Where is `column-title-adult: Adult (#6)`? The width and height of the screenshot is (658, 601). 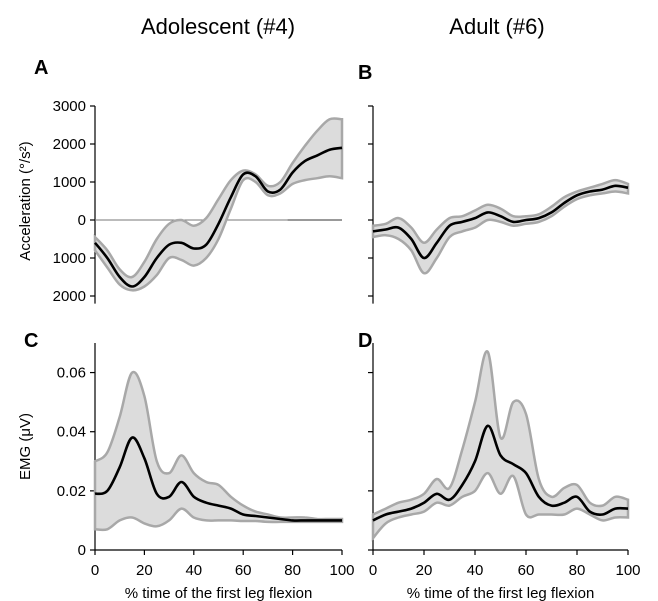
column-title-adult: Adult (#6) is located at coordinates (496, 26).